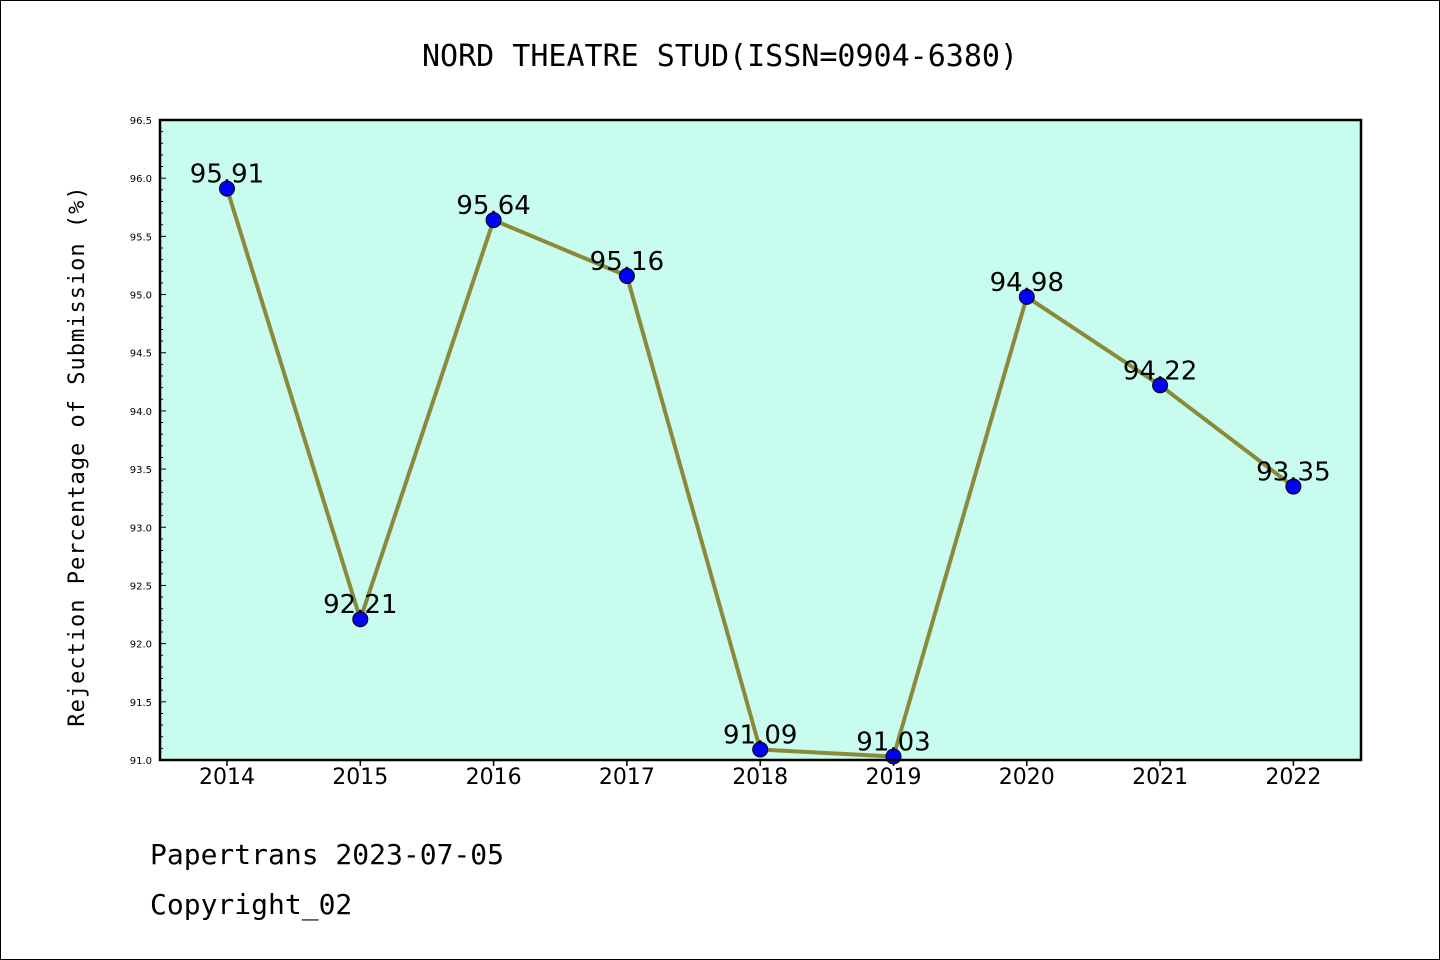 The image size is (1440, 960). Describe the element at coordinates (360, 777) in the screenshot. I see `x-tick-label: 2015` at that location.